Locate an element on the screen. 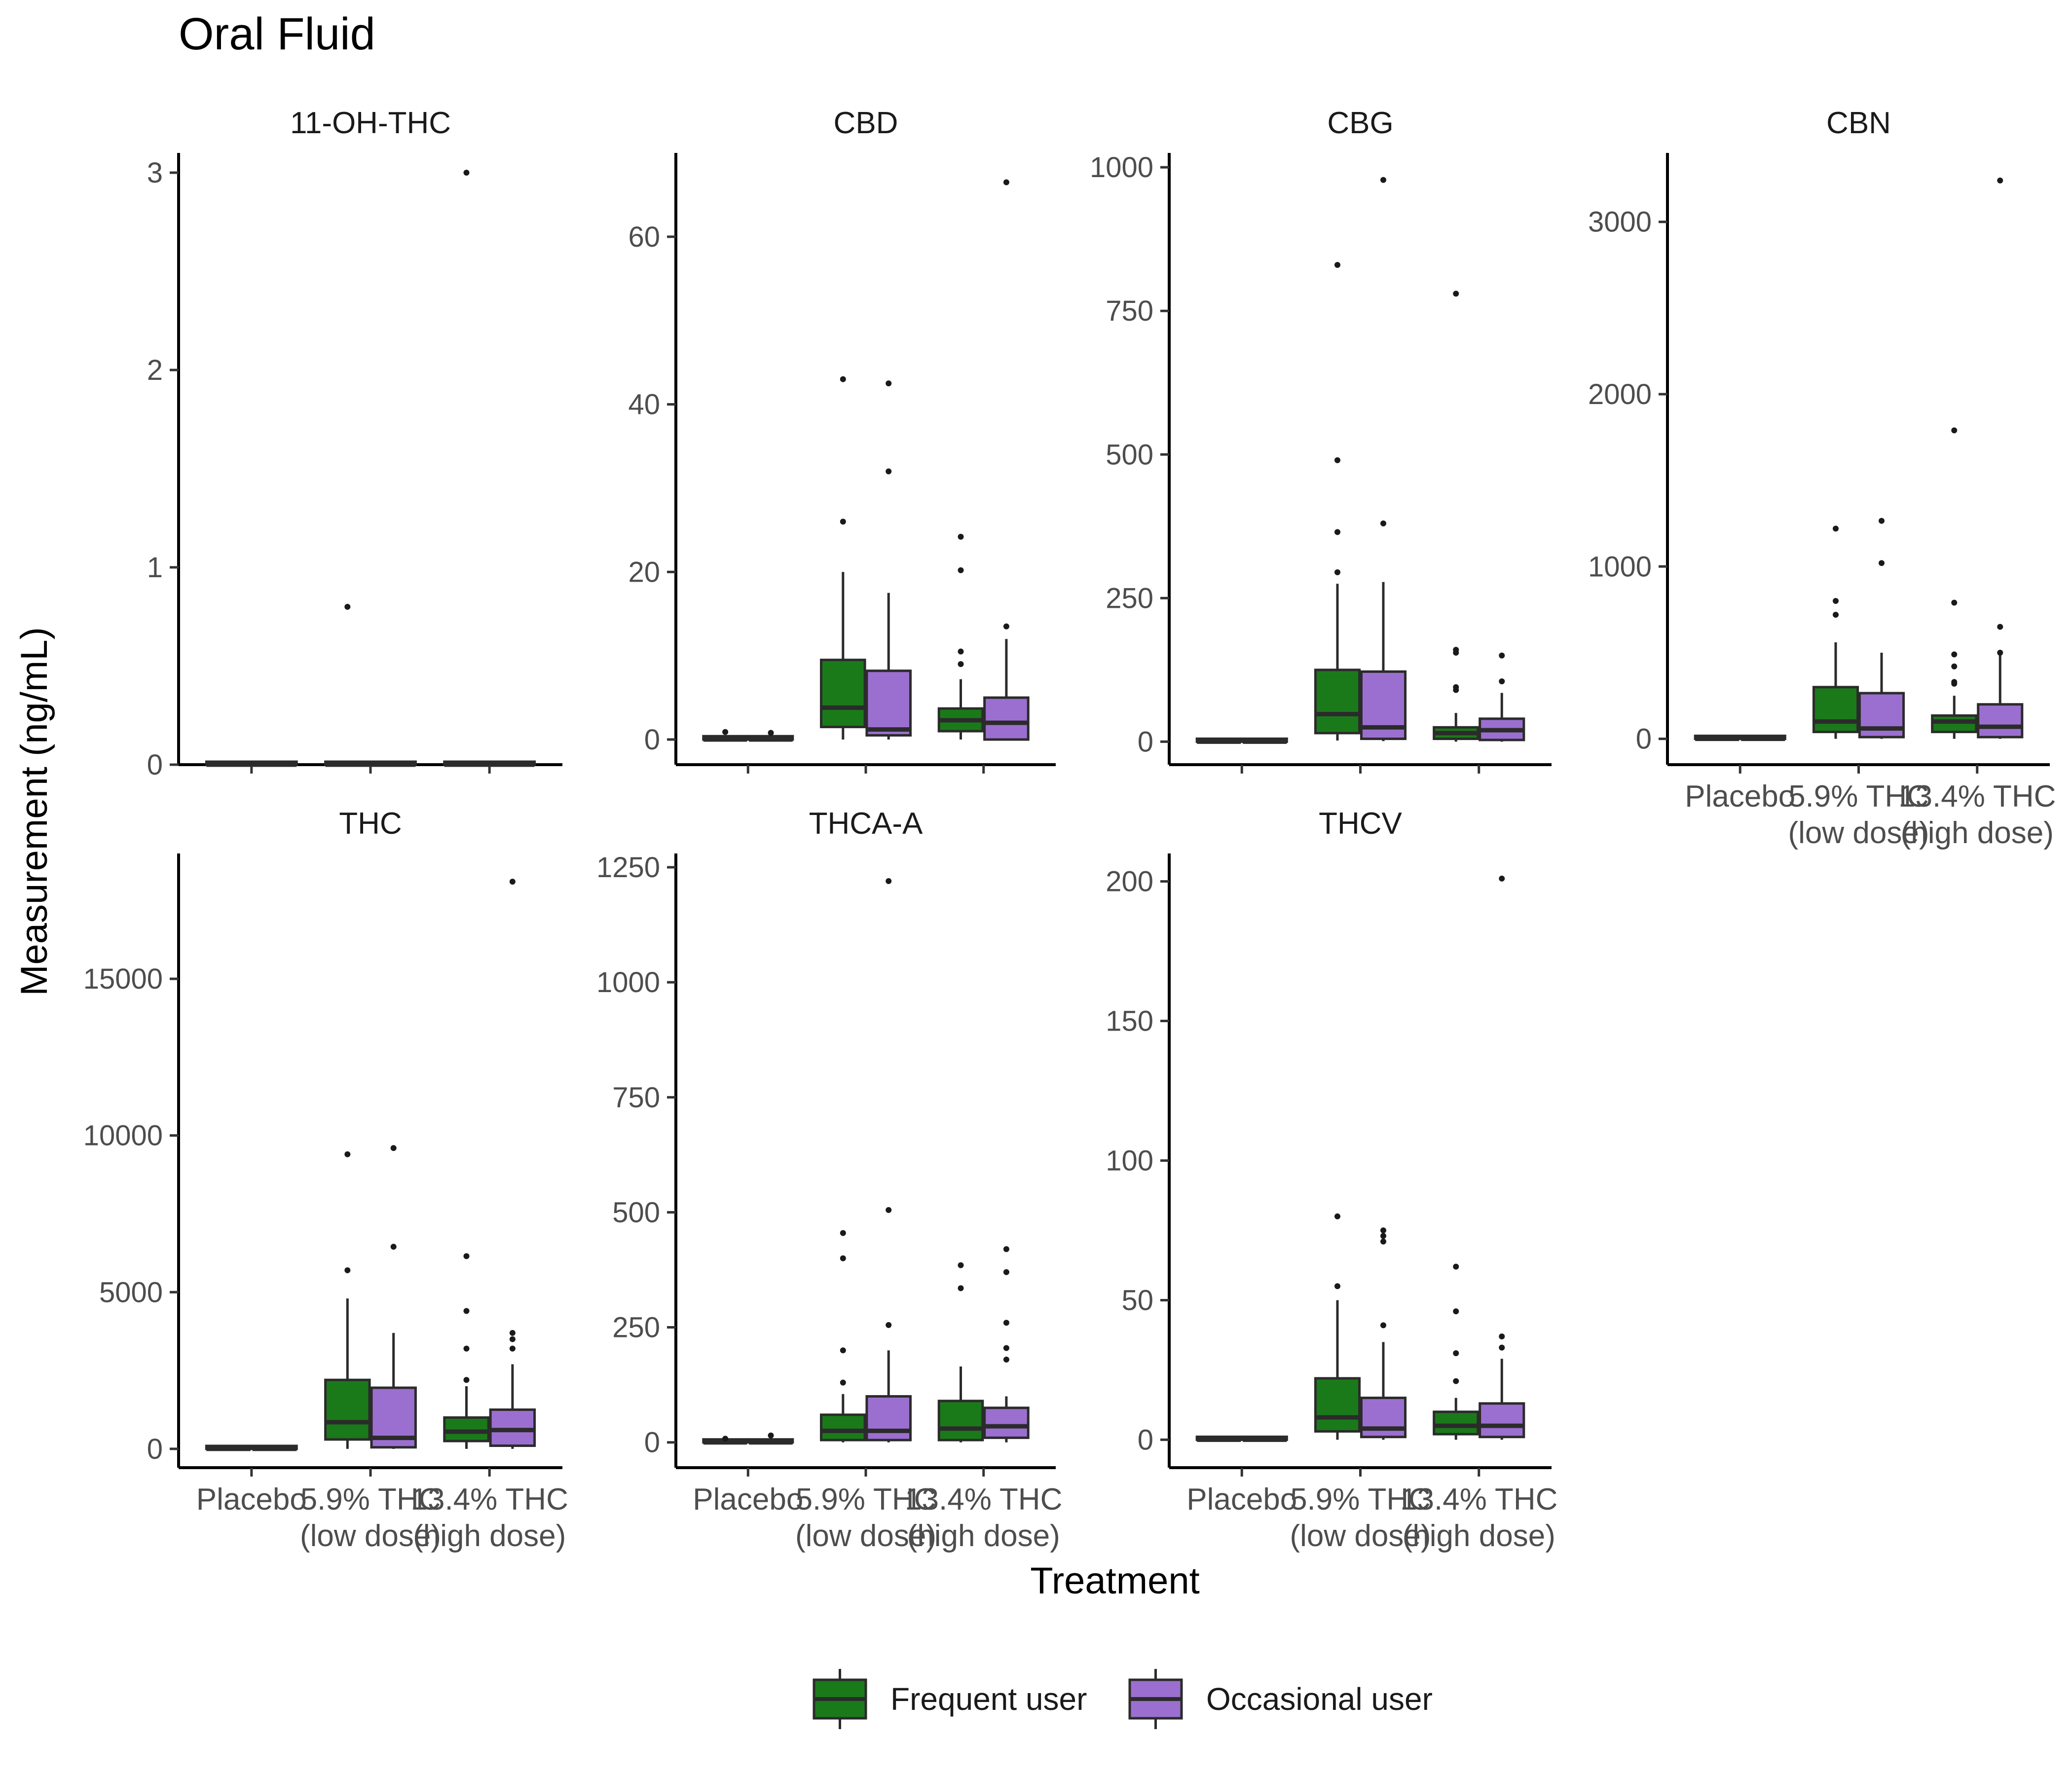  box-cbg-frequent-user-cat2 is located at coordinates (1456, 517).